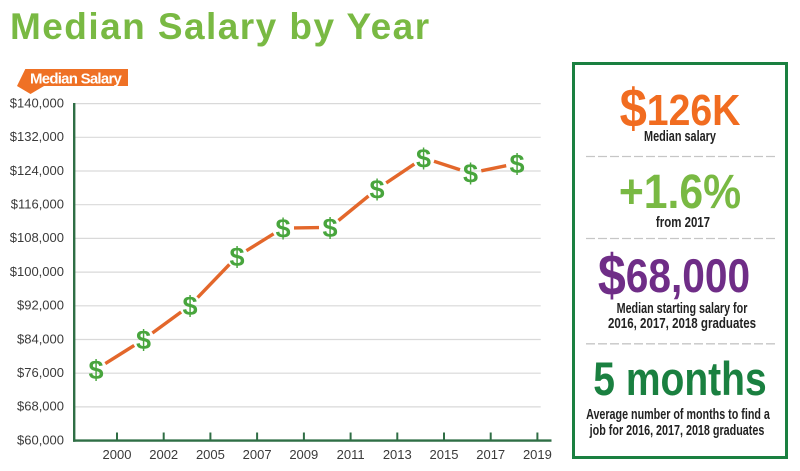 The image size is (800, 471). Describe the element at coordinates (163, 454) in the screenshot. I see `svg-text: 2002` at that location.